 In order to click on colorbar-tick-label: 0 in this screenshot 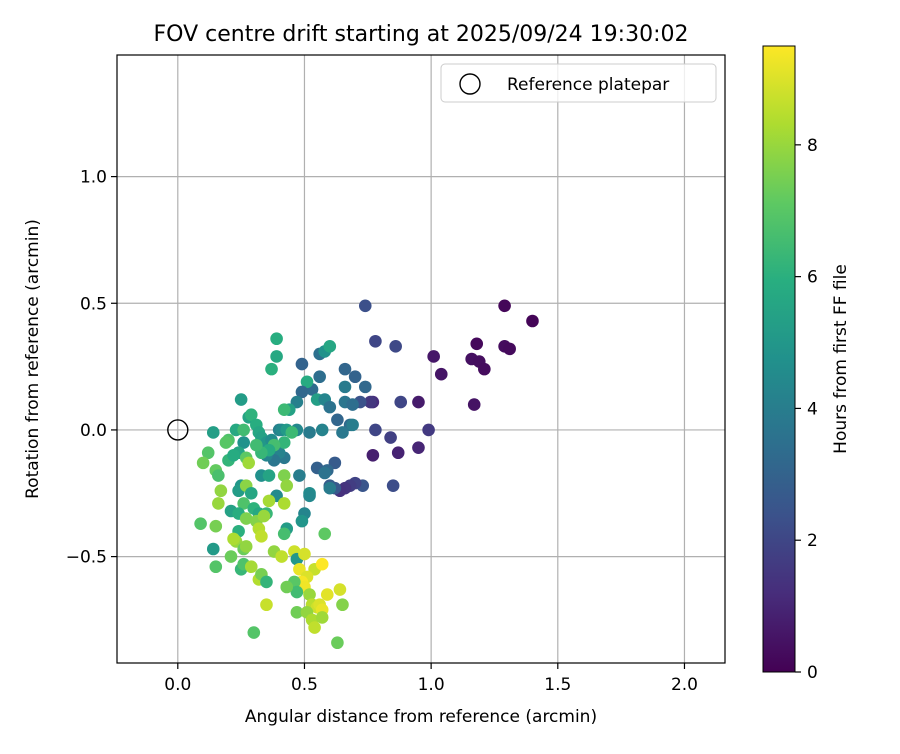, I will do `click(812, 673)`.